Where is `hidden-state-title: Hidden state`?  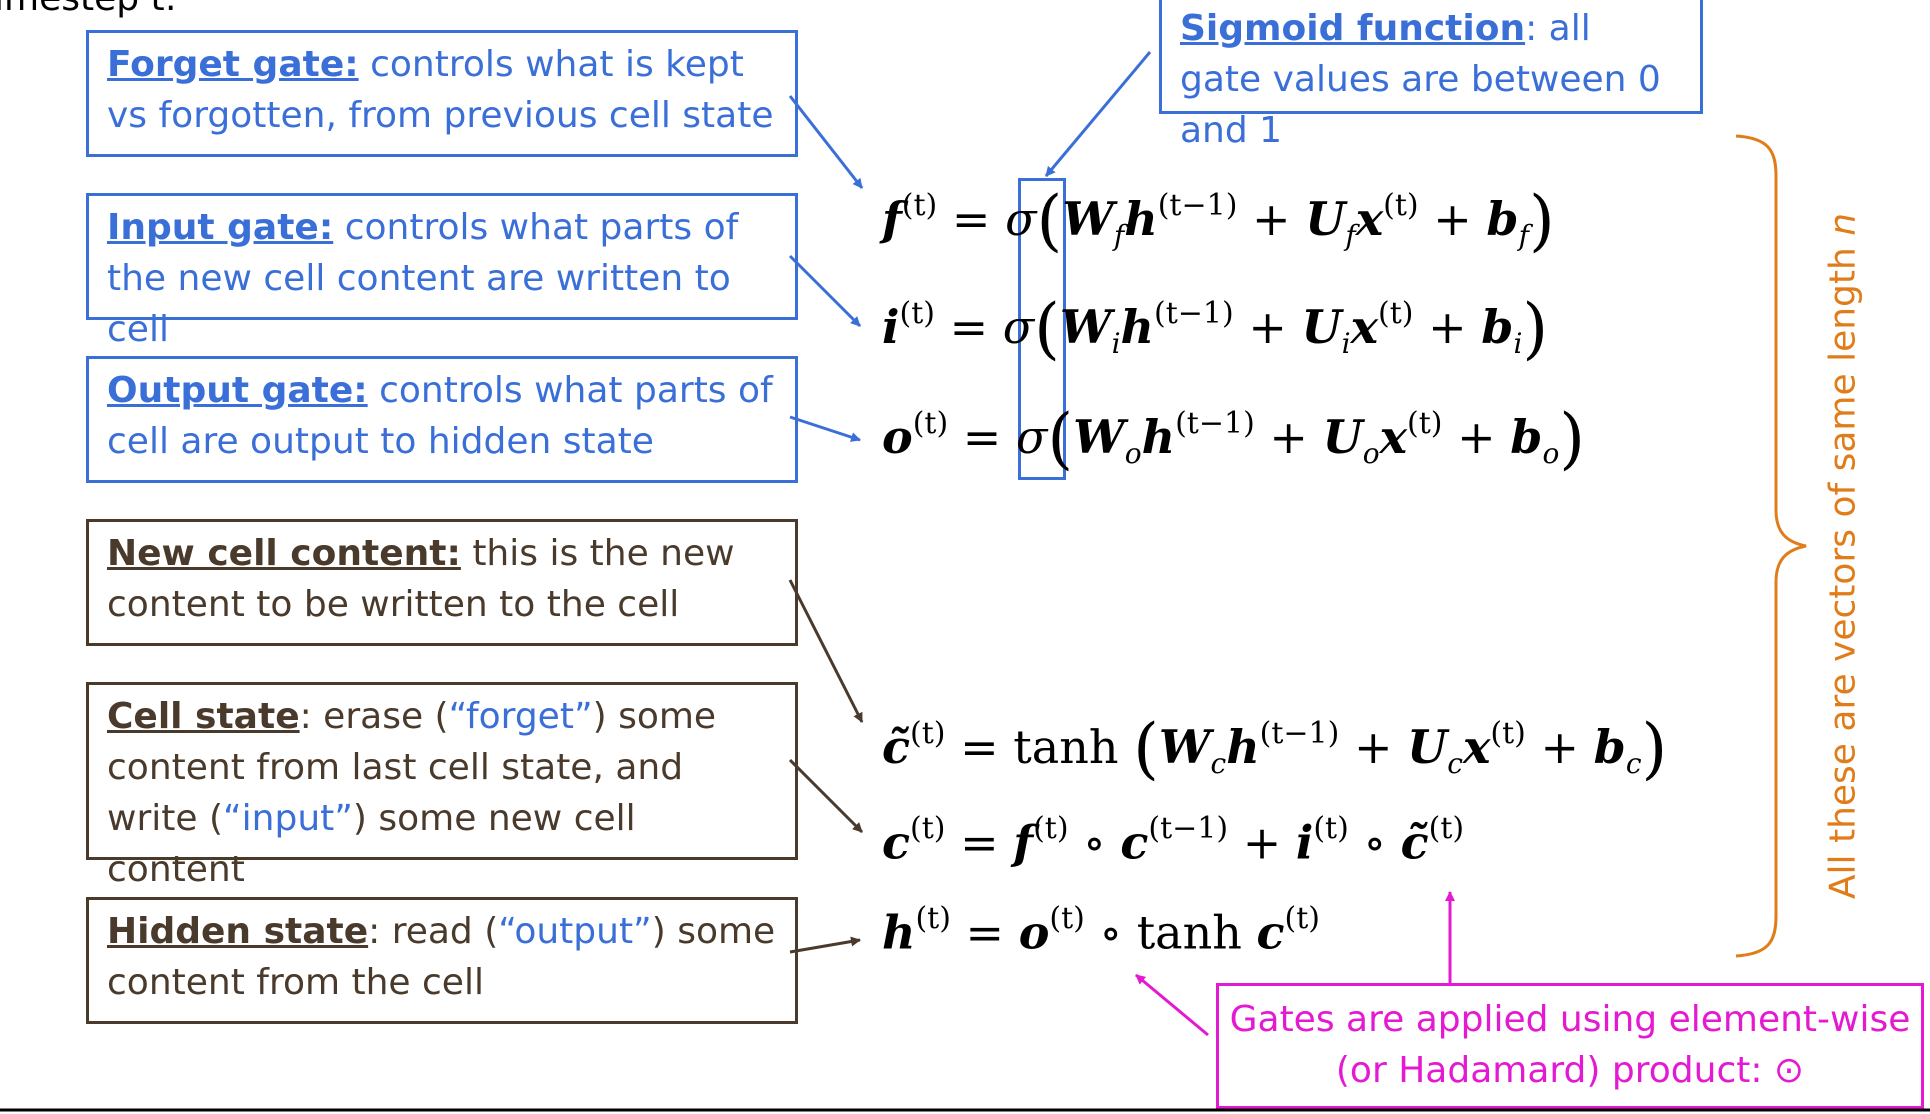 hidden-state-title: Hidden state is located at coordinates (238, 931).